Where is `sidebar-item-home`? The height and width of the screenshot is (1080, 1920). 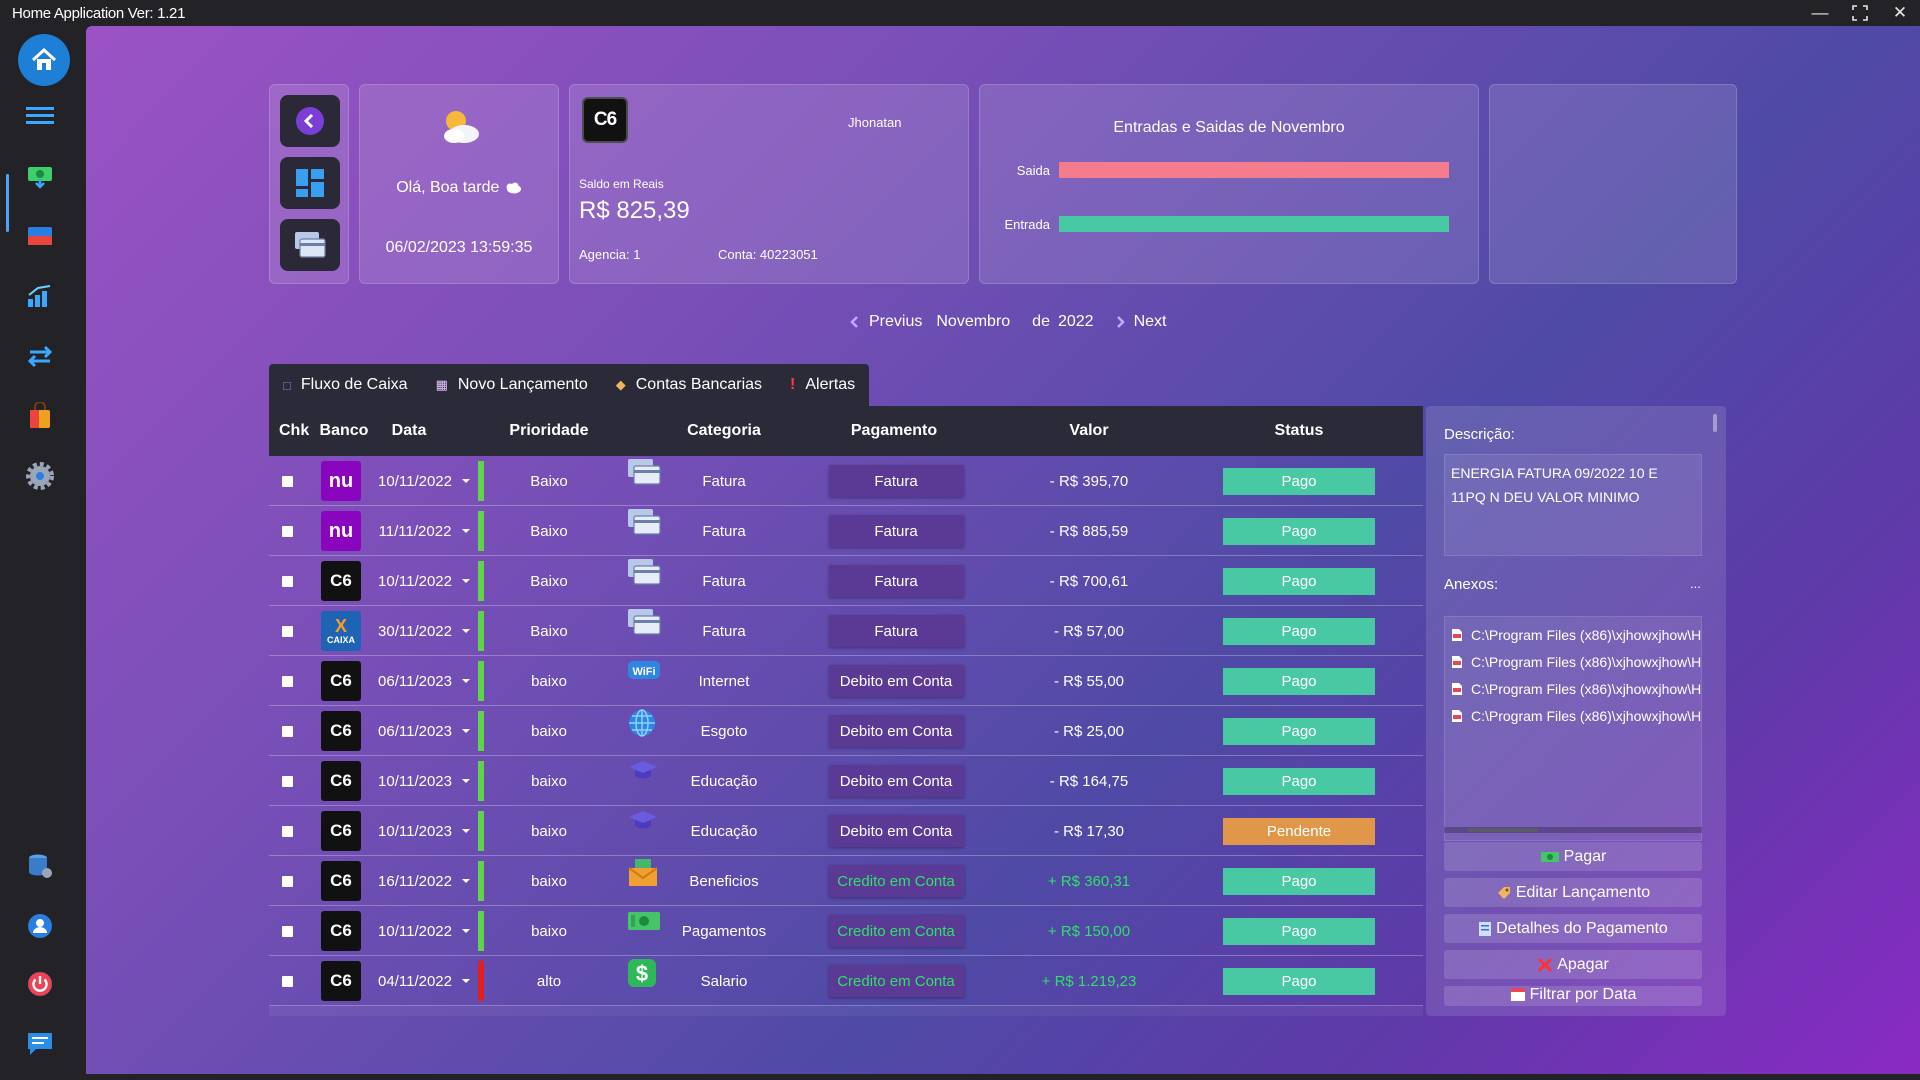
sidebar-item-home is located at coordinates (44, 60).